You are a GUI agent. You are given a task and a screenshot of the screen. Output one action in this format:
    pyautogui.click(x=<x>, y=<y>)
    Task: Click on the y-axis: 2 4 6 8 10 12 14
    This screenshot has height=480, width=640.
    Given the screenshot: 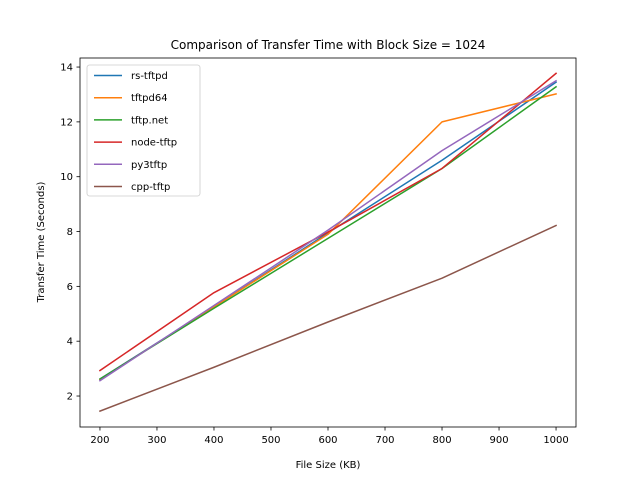 What is the action you would take?
    pyautogui.click(x=70, y=233)
    